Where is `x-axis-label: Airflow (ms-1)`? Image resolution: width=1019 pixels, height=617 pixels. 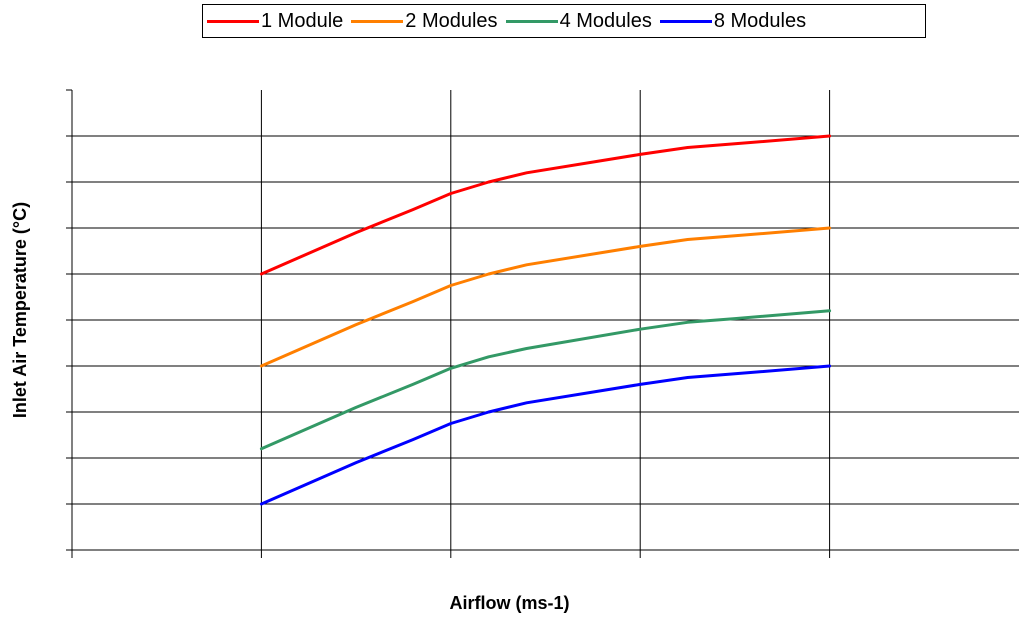 x-axis-label: Airflow (ms-1) is located at coordinates (509, 603).